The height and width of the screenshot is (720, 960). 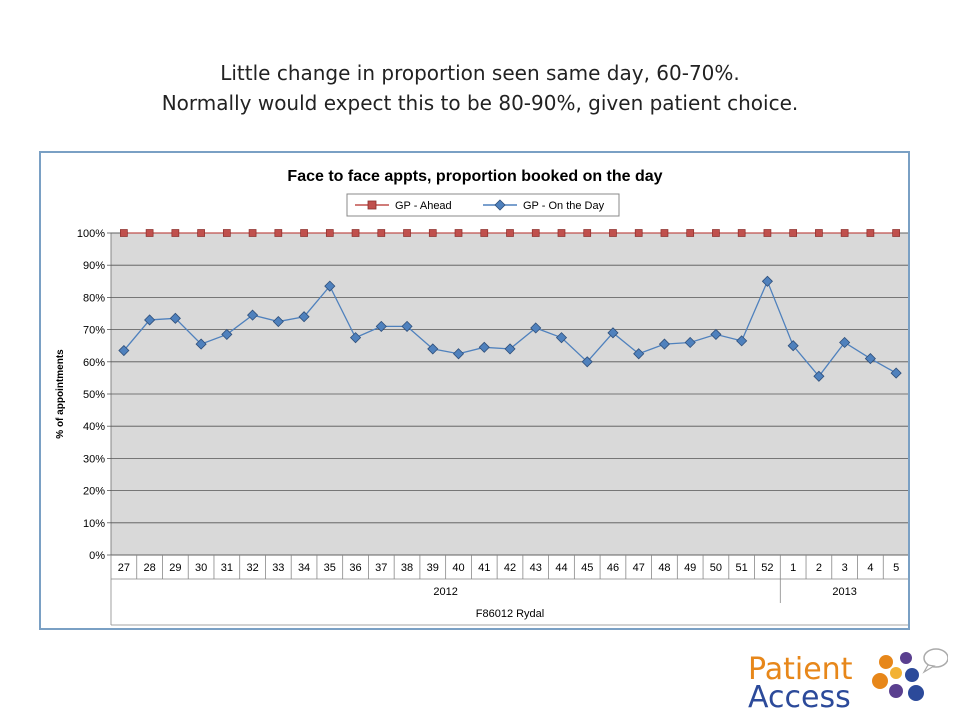 What do you see at coordinates (94, 331) in the screenshot?
I see `ytick-label-7: 70%` at bounding box center [94, 331].